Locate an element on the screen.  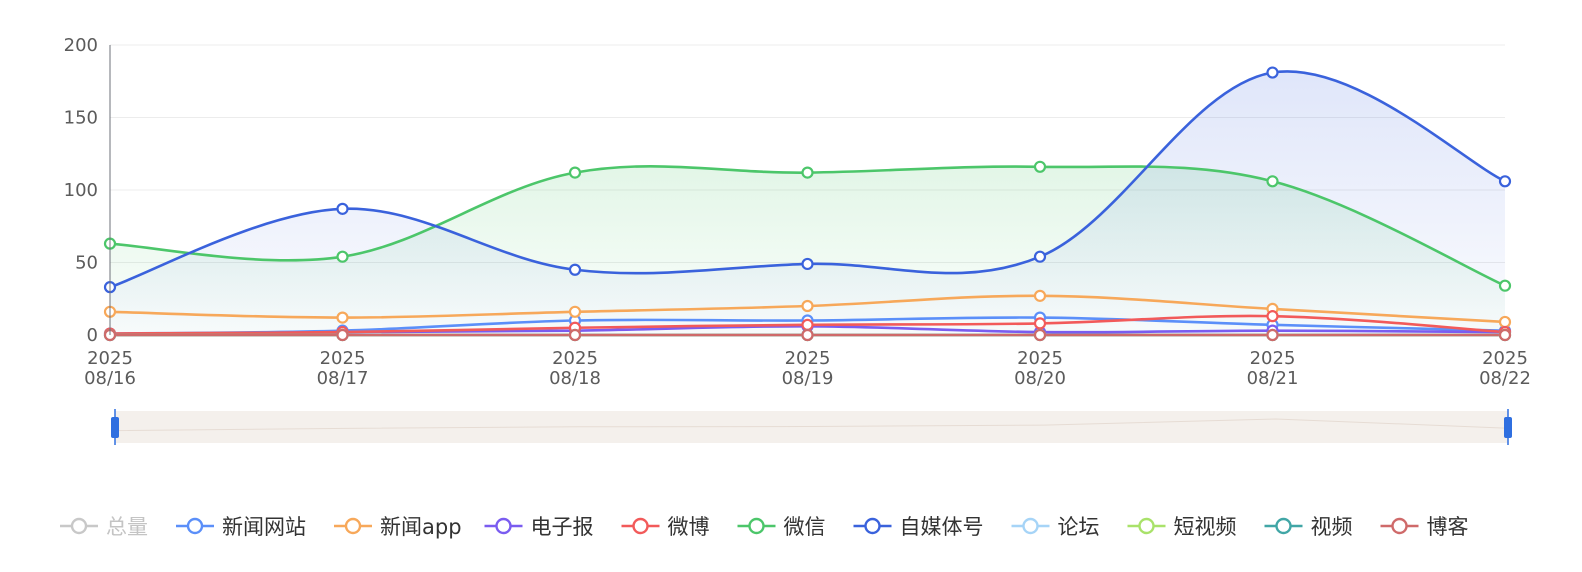
legend-item: 新闻app is located at coordinates (398, 527).